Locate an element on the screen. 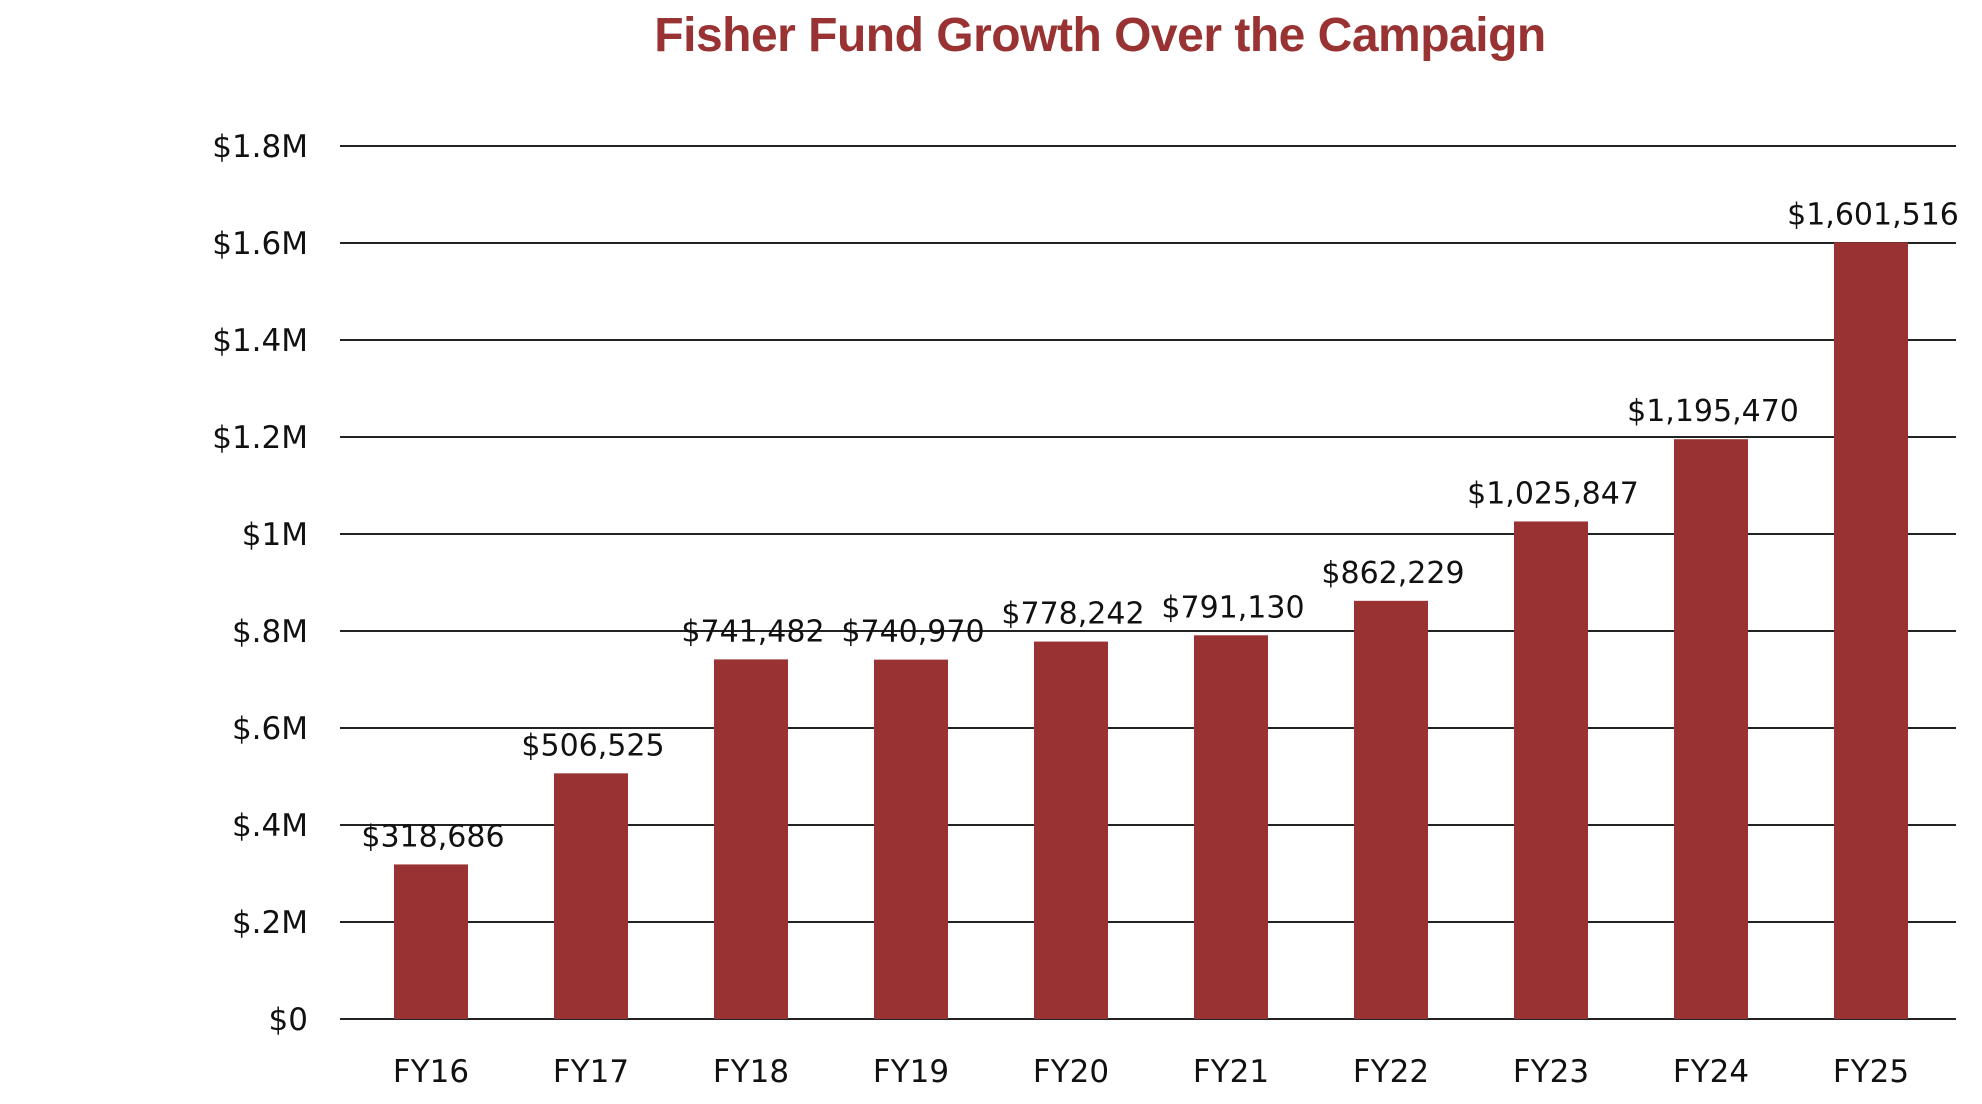  bar-value-label: $1,601,516 is located at coordinates (1873, 214).